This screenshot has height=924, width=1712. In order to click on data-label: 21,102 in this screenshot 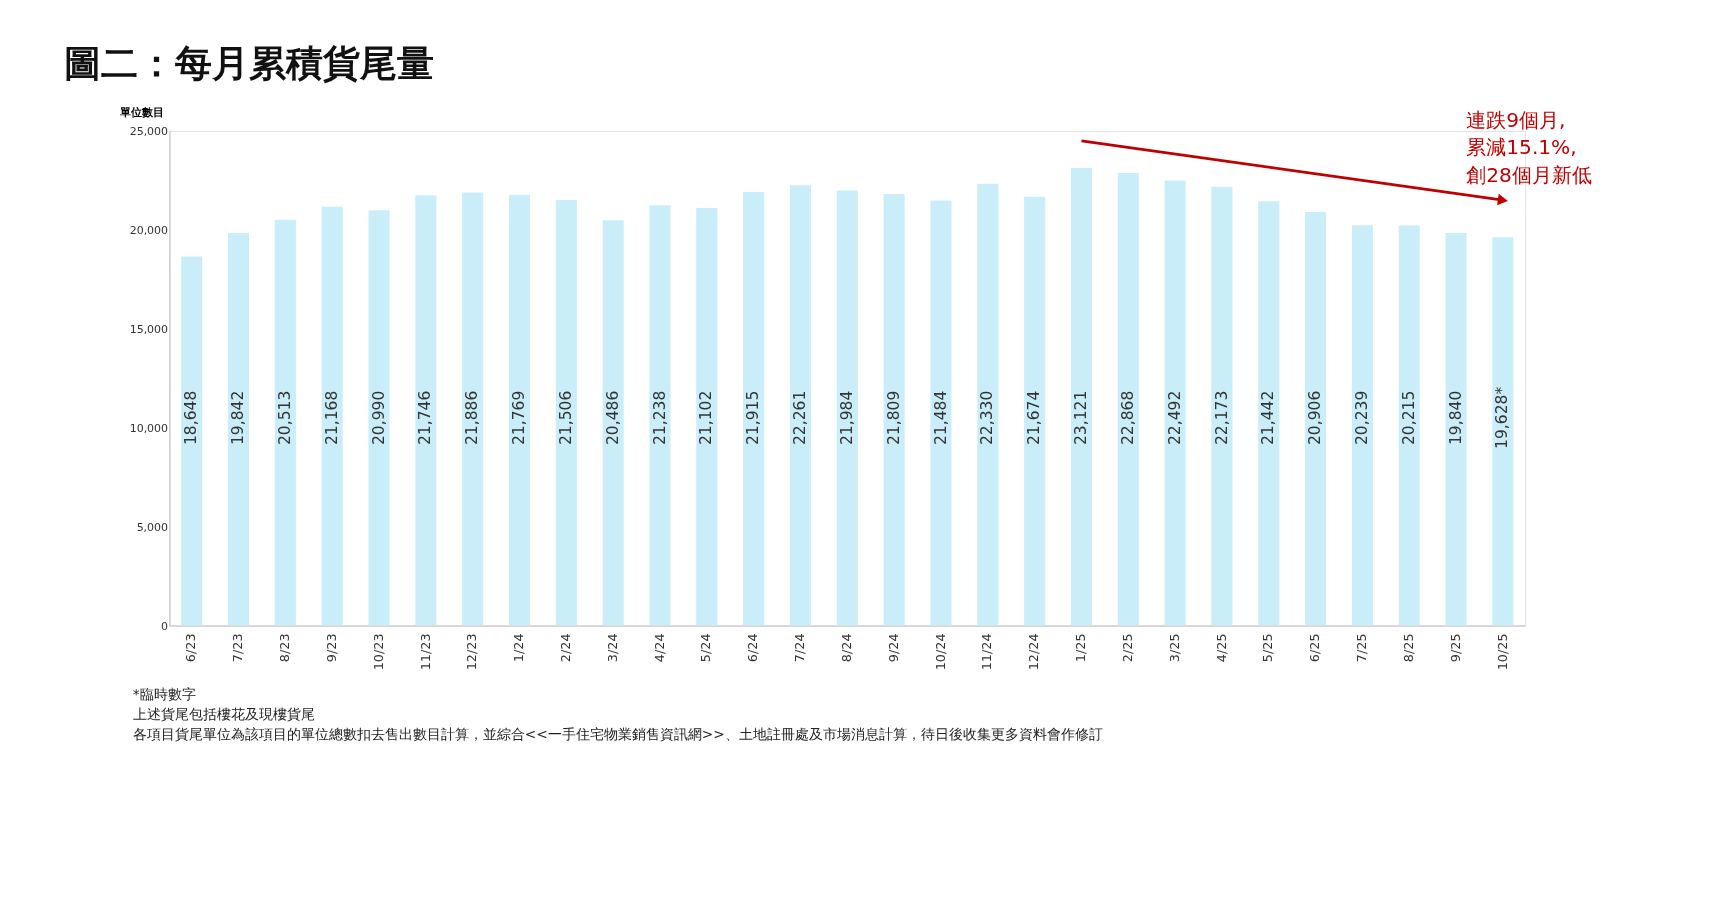, I will do `click(706, 418)`.